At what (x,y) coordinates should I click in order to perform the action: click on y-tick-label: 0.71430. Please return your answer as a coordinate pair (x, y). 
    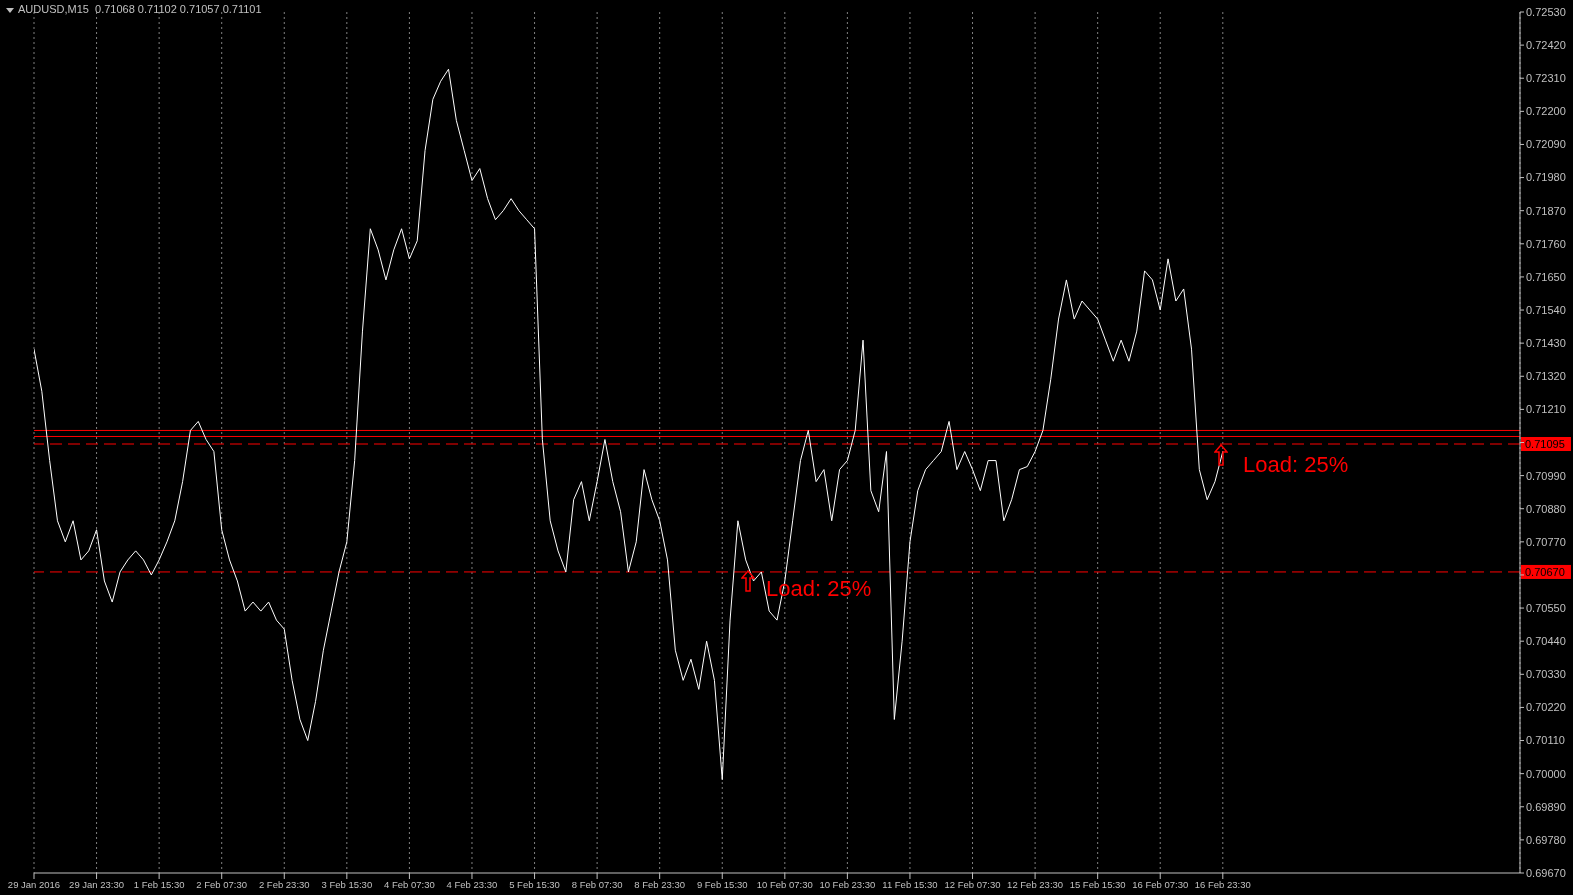
    Looking at the image, I should click on (1546, 343).